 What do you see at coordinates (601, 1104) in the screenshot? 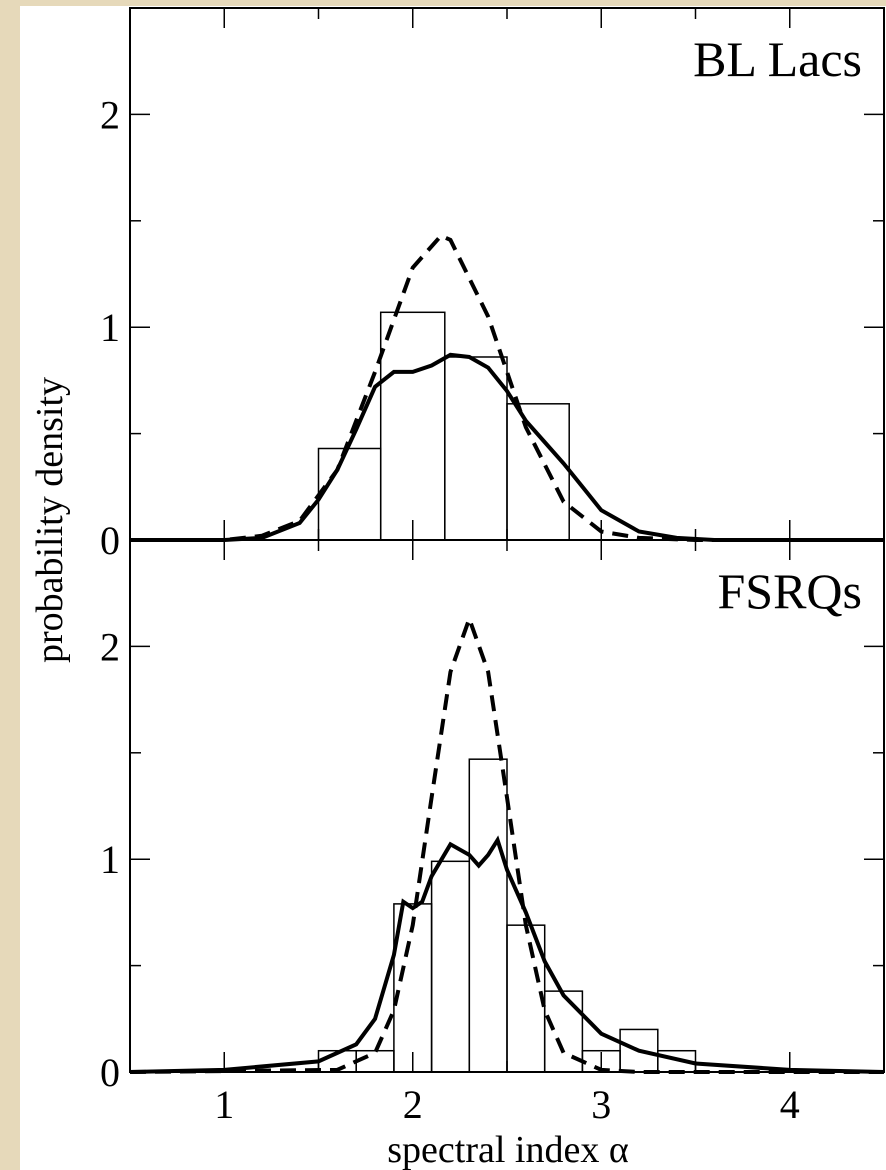
I see `x-tick-label: 3` at bounding box center [601, 1104].